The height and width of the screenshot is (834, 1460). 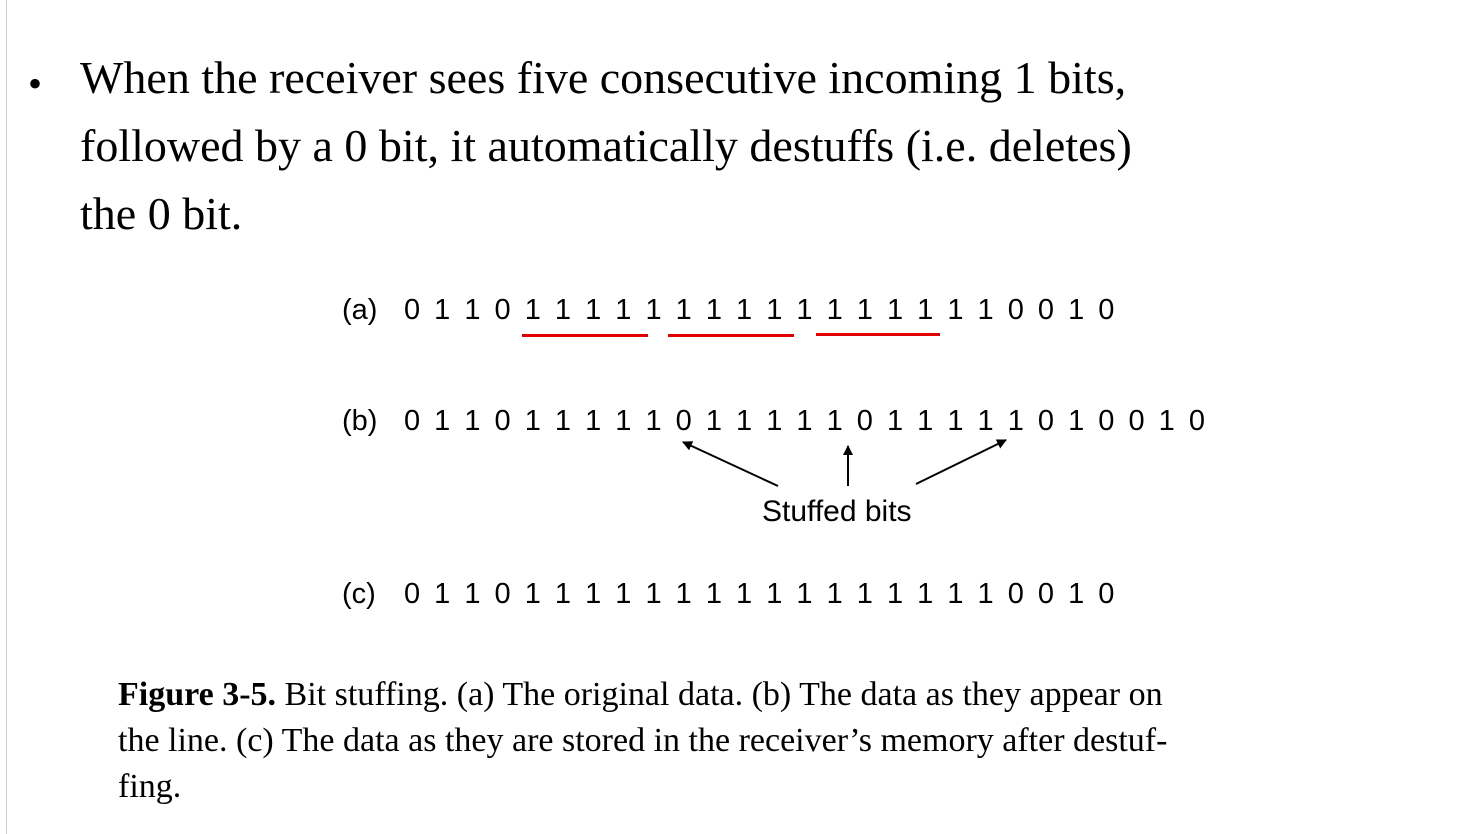 I want to click on sequence-c-label: (c), so click(x=359, y=594).